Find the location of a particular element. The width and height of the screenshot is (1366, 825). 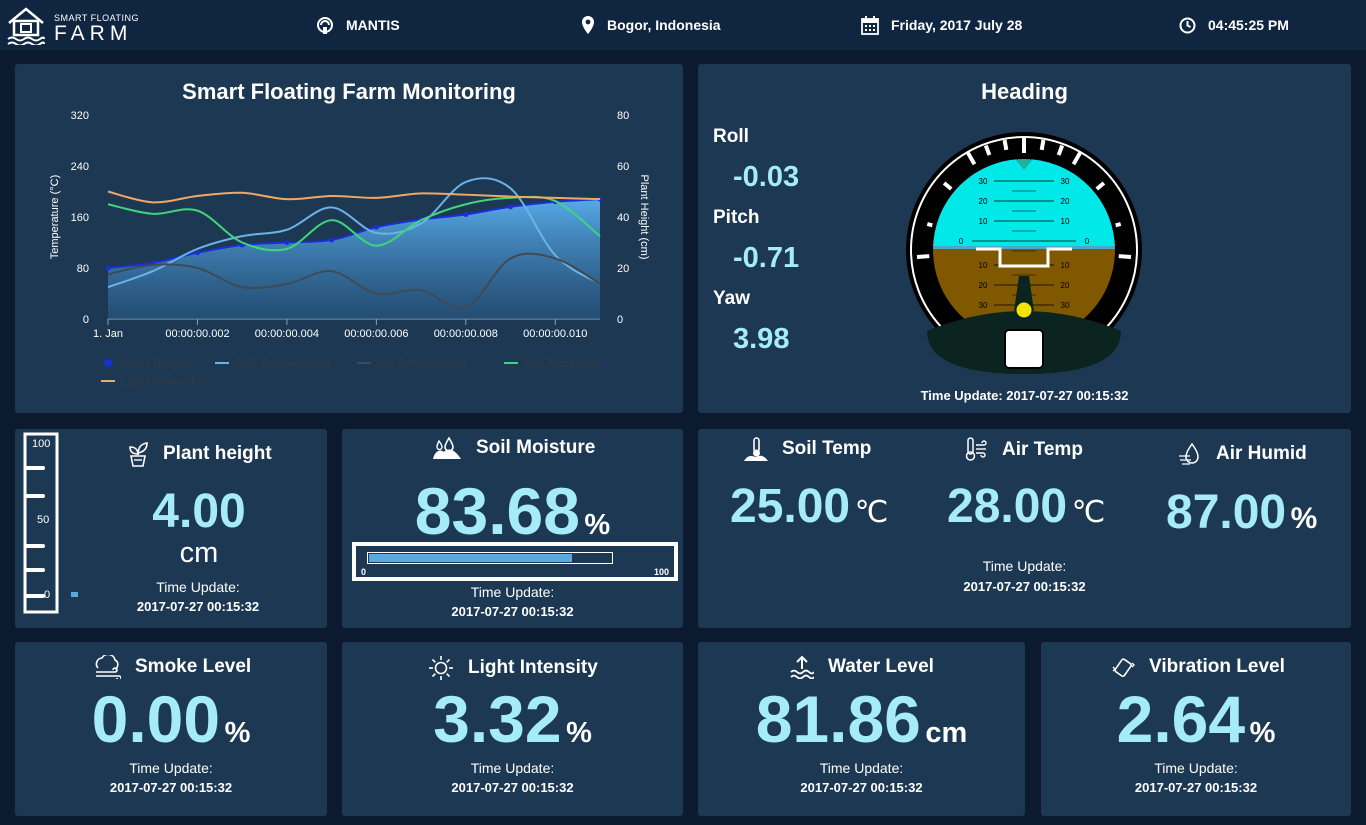

air-temp-title: Air Temp is located at coordinates (1023, 450).